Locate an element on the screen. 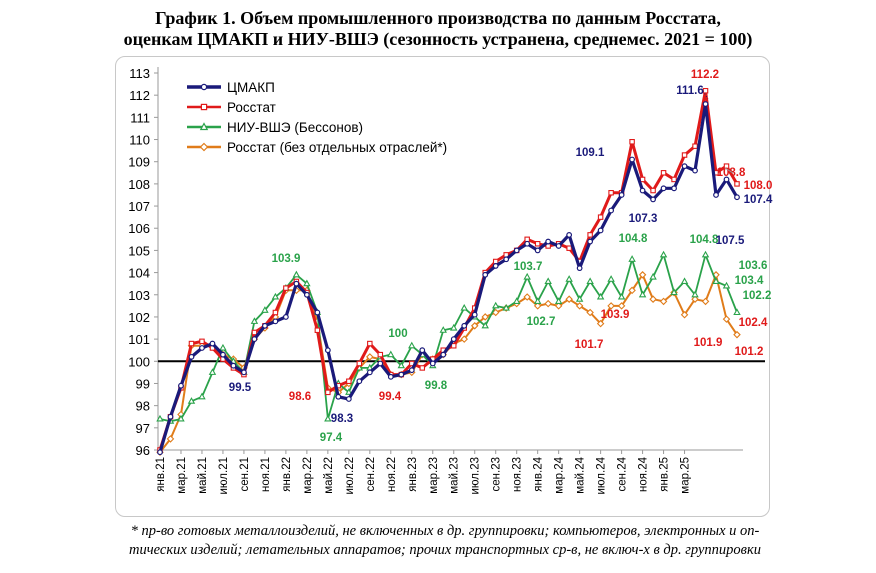  y-tick-label: 97 is located at coordinates (143, 428).